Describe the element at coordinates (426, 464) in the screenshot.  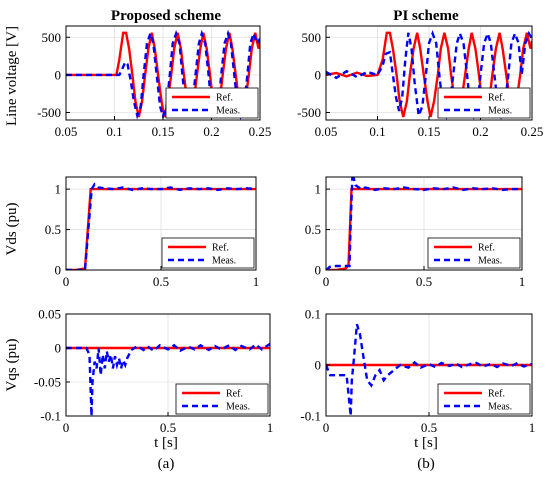
I see `caption-right: (b)` at that location.